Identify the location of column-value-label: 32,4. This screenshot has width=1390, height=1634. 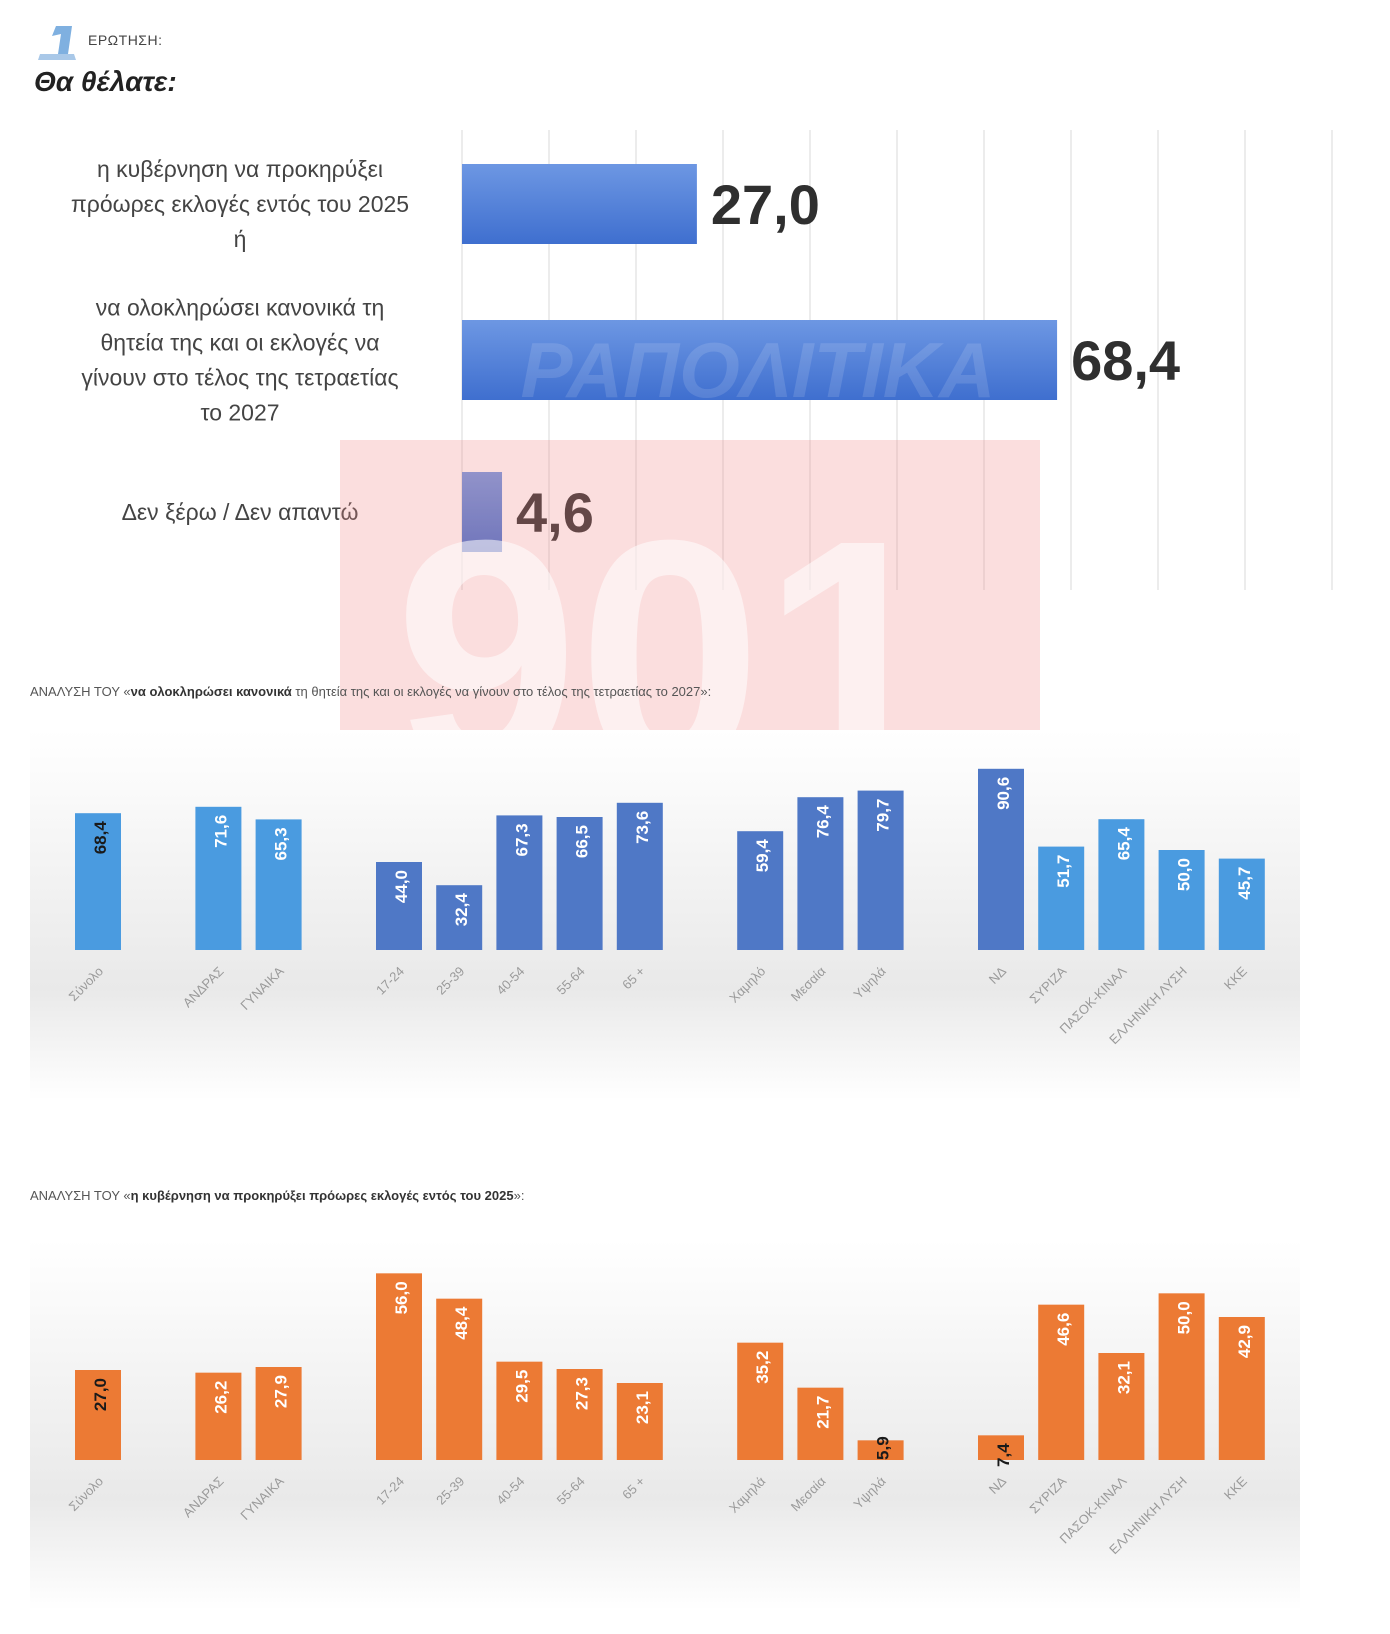
(461, 910).